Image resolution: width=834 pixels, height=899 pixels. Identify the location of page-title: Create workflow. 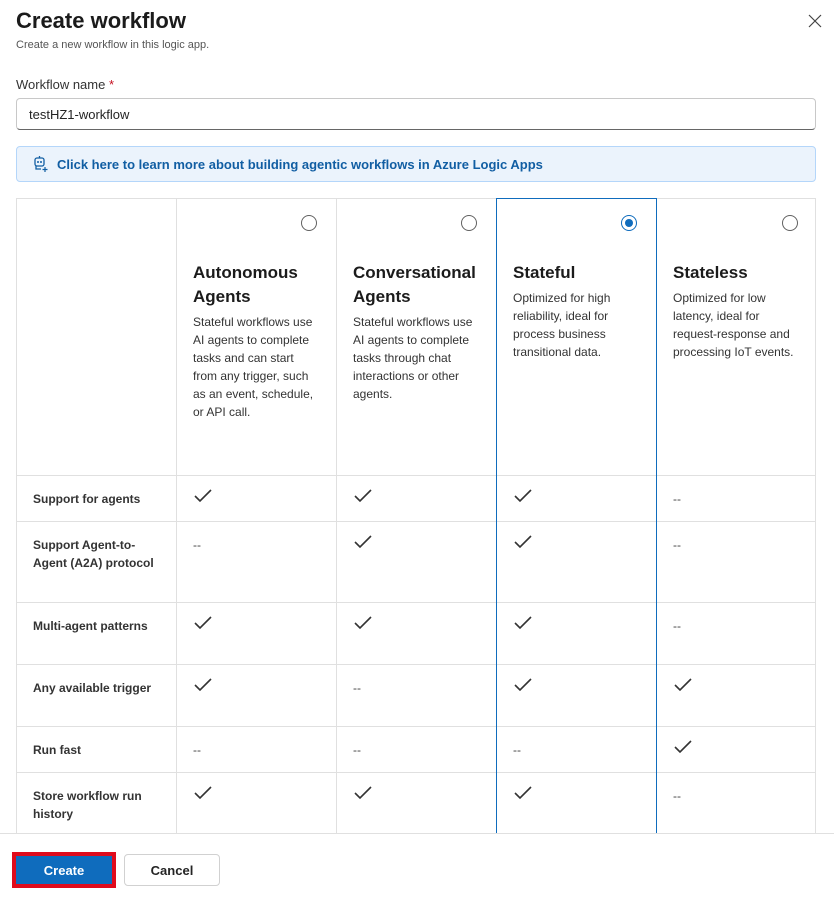
(101, 20).